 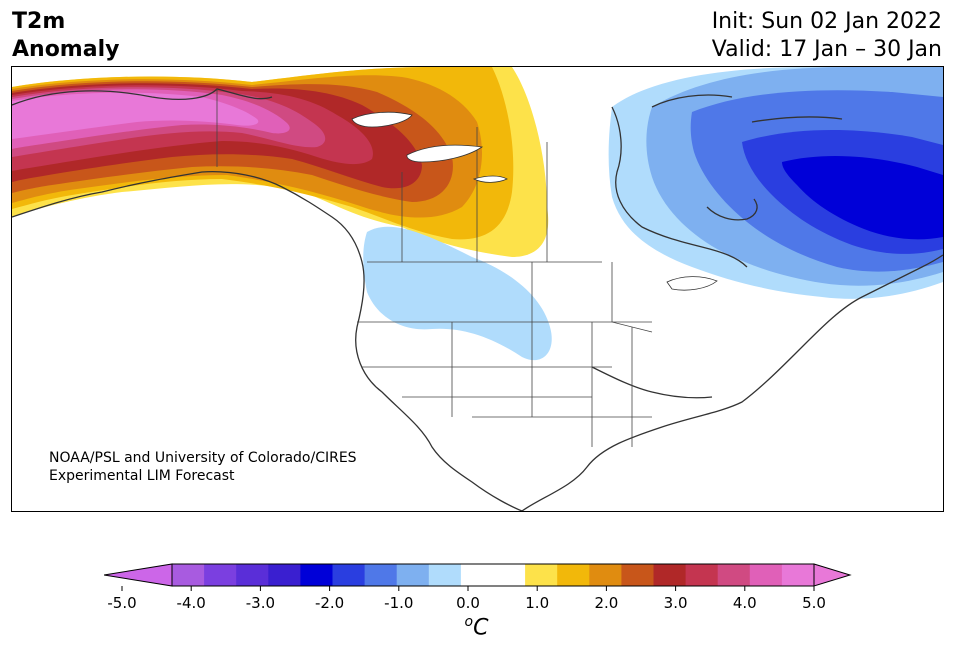 What do you see at coordinates (826, 21) in the screenshot?
I see `init-date: Init: Sun 02 Jan 2022` at bounding box center [826, 21].